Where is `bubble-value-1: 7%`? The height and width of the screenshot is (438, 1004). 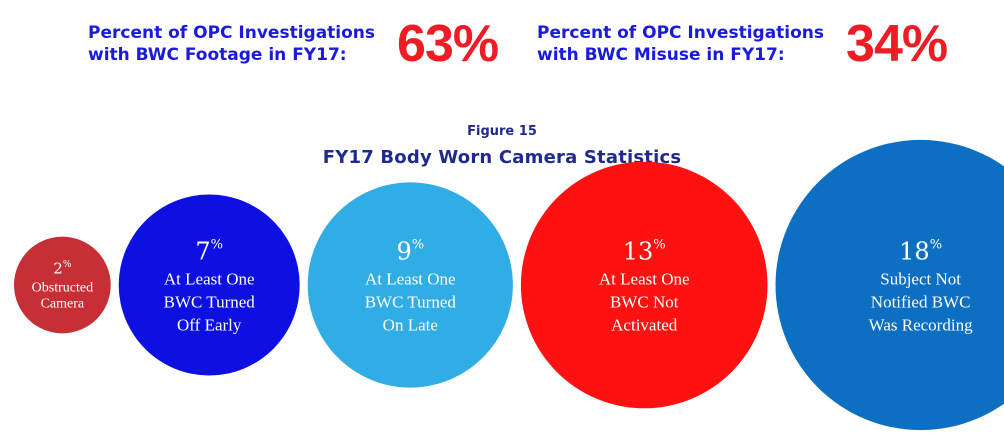 bubble-value-1: 7% is located at coordinates (209, 252).